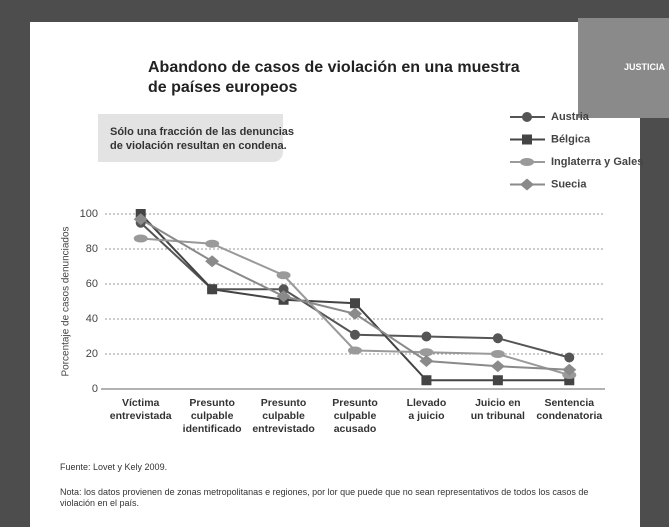 The image size is (669, 527). I want to click on y-axis-label: Porcentaje de casos denunciados, so click(66, 301).